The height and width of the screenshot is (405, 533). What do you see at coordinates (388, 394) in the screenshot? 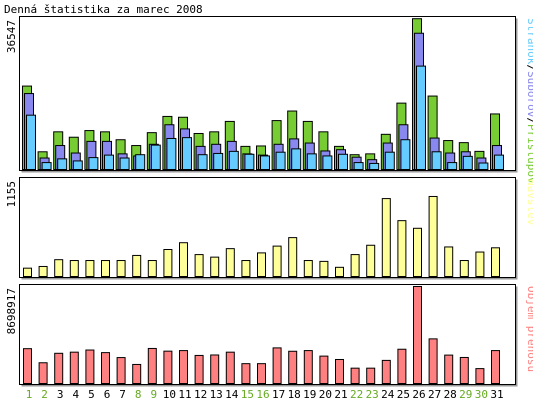
I see `day-label: 24` at bounding box center [388, 394].